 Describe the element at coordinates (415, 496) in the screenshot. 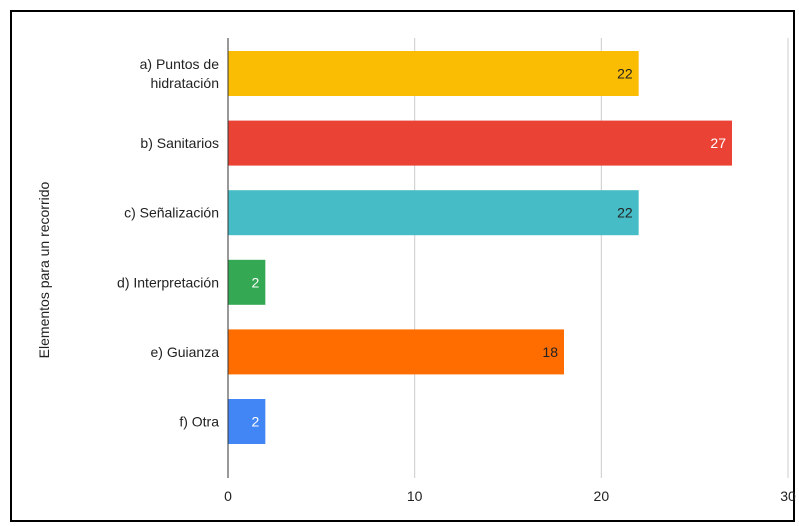

I see `x-tick-label: 10` at that location.